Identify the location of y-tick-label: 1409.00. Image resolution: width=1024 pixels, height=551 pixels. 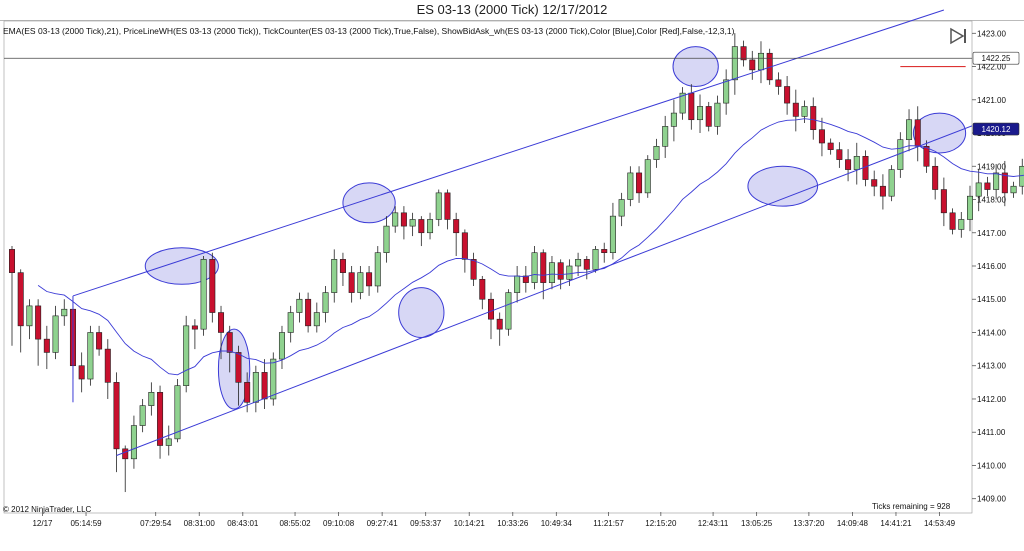
(991, 499).